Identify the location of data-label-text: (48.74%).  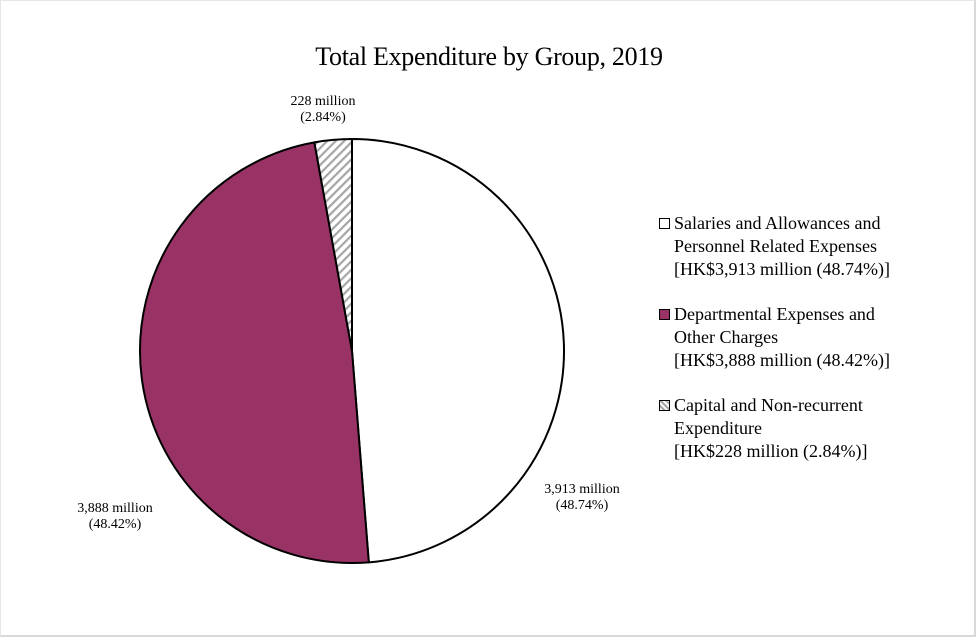
(582, 505).